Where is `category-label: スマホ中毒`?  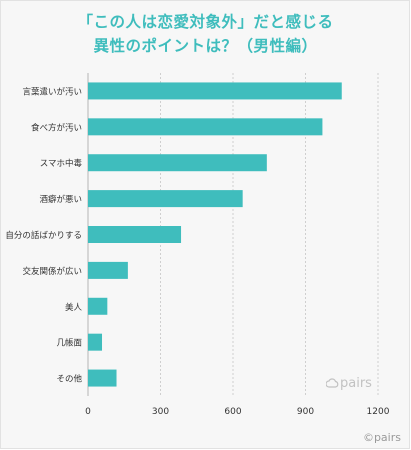 category-label: スマホ中毒 is located at coordinates (61, 163).